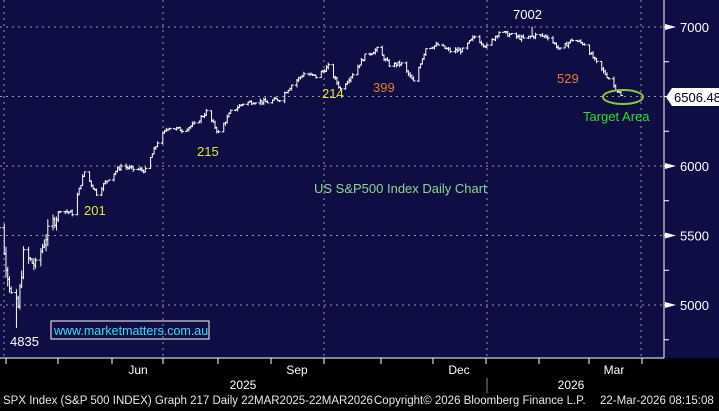 Image resolution: width=719 pixels, height=411 pixels. What do you see at coordinates (137, 370) in the screenshot?
I see `x-tick-label: Jun` at bounding box center [137, 370].